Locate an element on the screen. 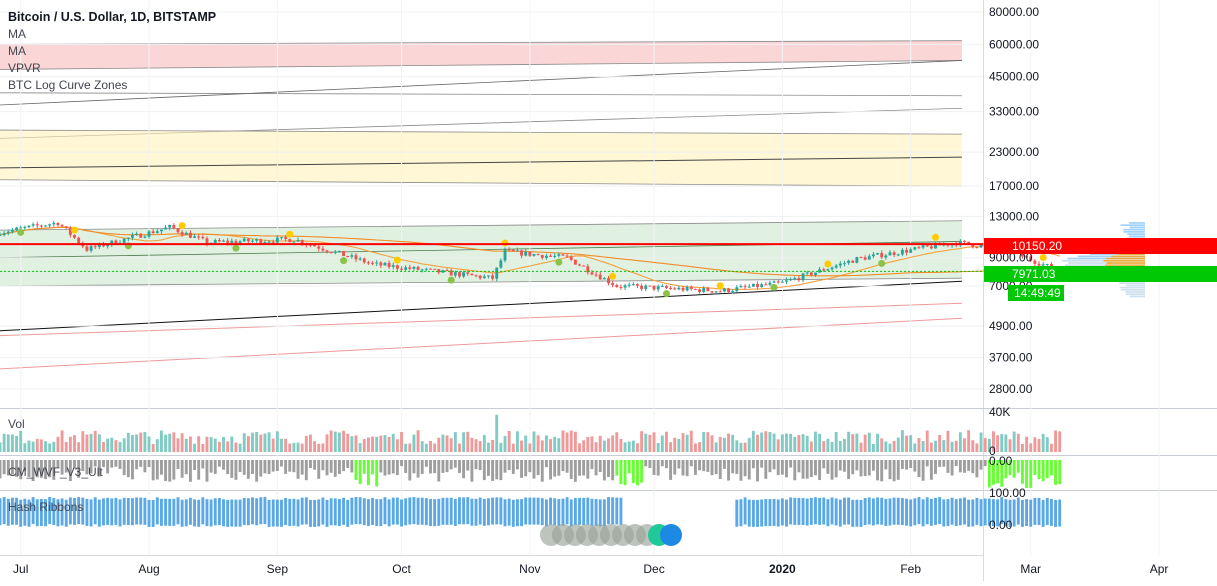  vpvr-profile is located at coordinates (1103, 260).